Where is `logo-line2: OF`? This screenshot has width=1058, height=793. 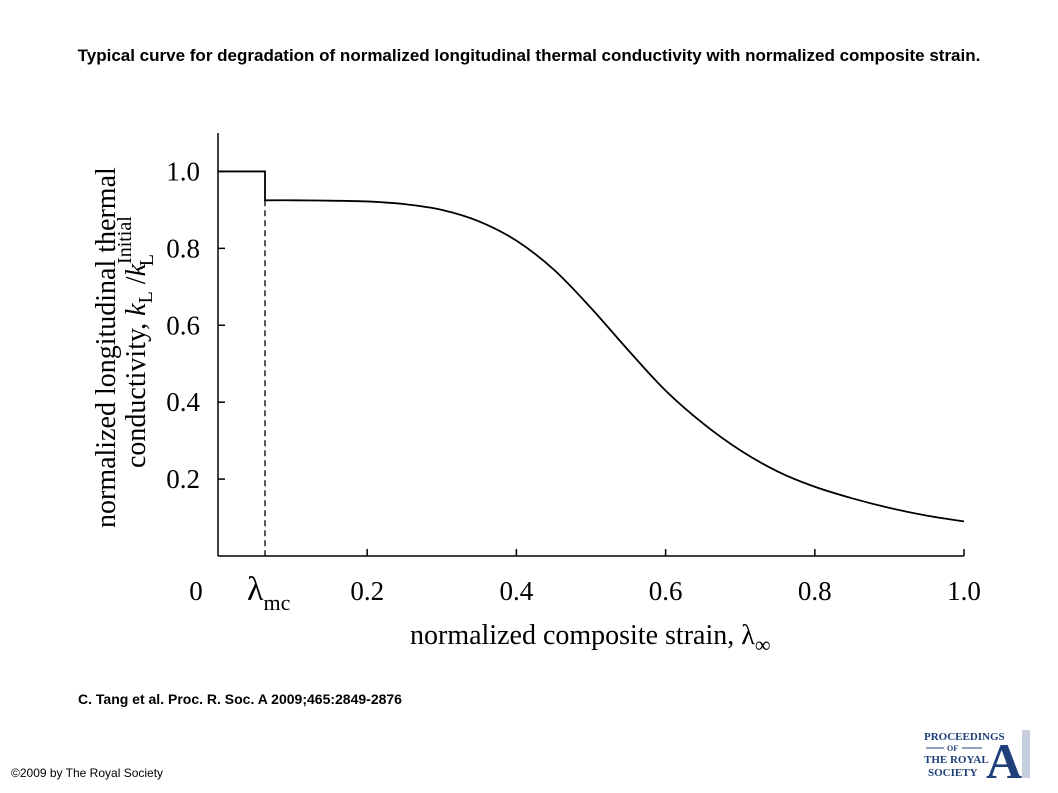
logo-line2: OF is located at coordinates (952, 748).